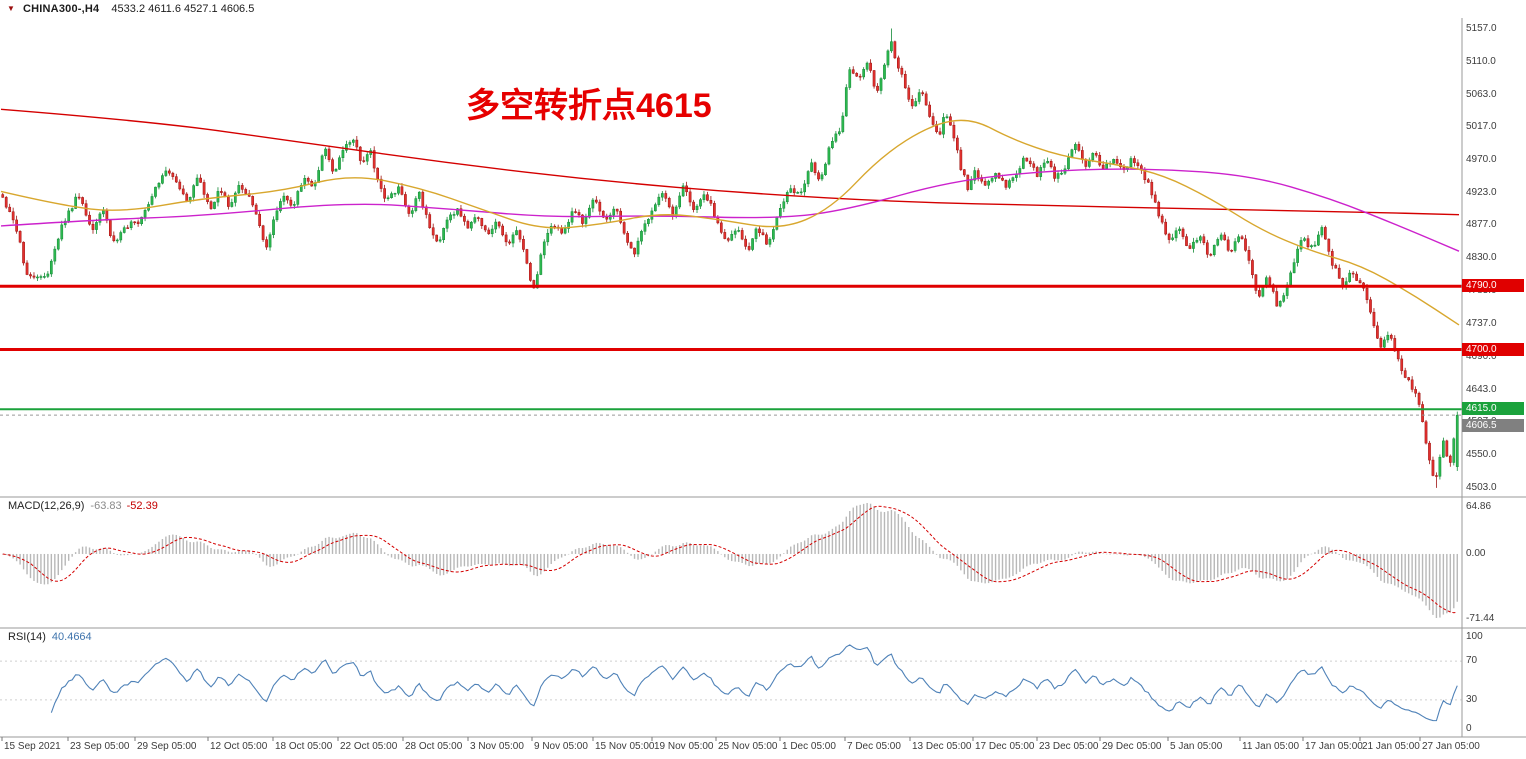 This screenshot has height=759, width=1526. I want to click on current-price-badge: 4606.5, so click(1493, 426).